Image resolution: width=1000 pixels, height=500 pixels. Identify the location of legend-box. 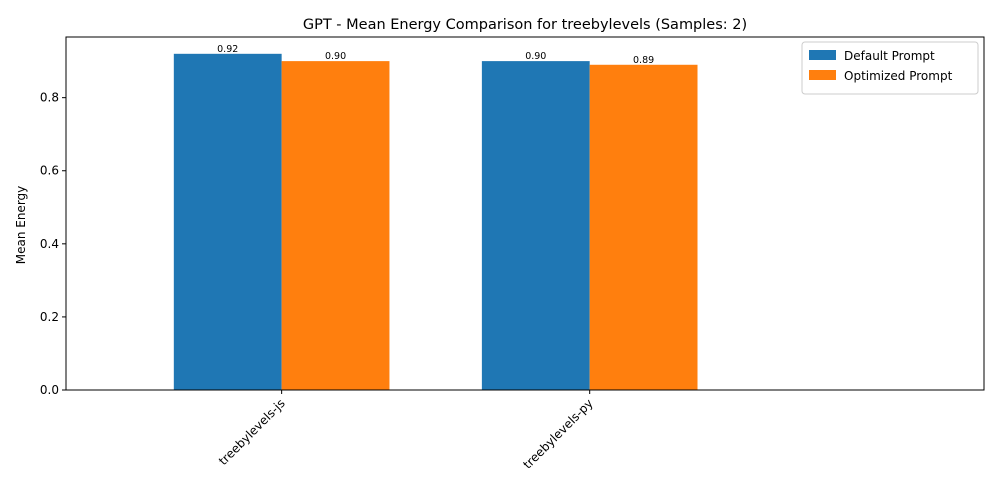
(890, 68).